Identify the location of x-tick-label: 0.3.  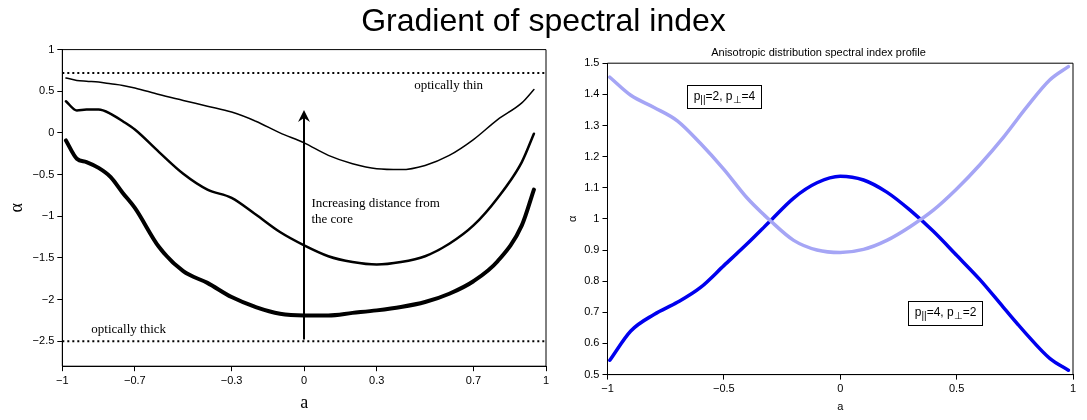
(377, 379).